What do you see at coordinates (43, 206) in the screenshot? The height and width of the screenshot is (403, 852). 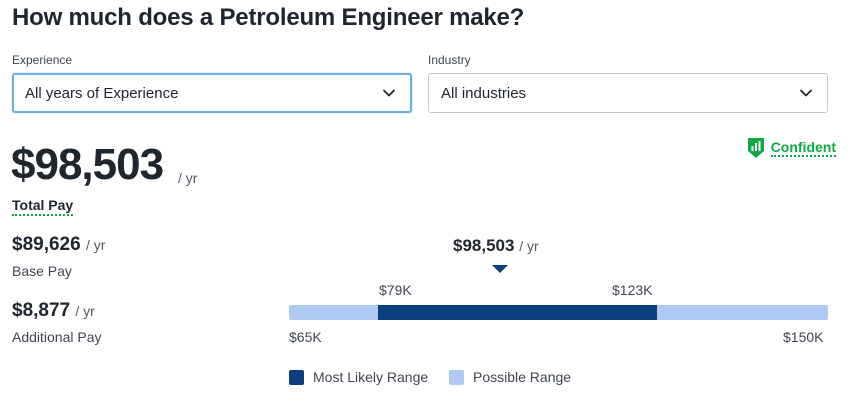 I see `total-pay-label: Total Pay` at bounding box center [43, 206].